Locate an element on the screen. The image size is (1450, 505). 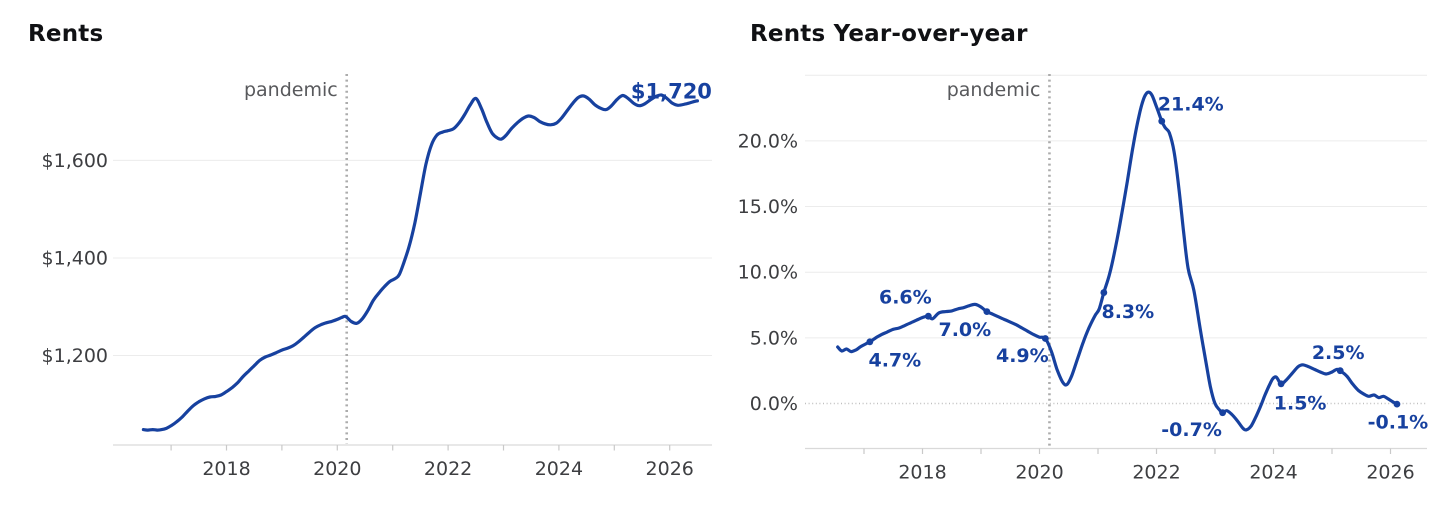
rents-yoy-chart-title: Rents Year-over-year is located at coordinates (889, 34).